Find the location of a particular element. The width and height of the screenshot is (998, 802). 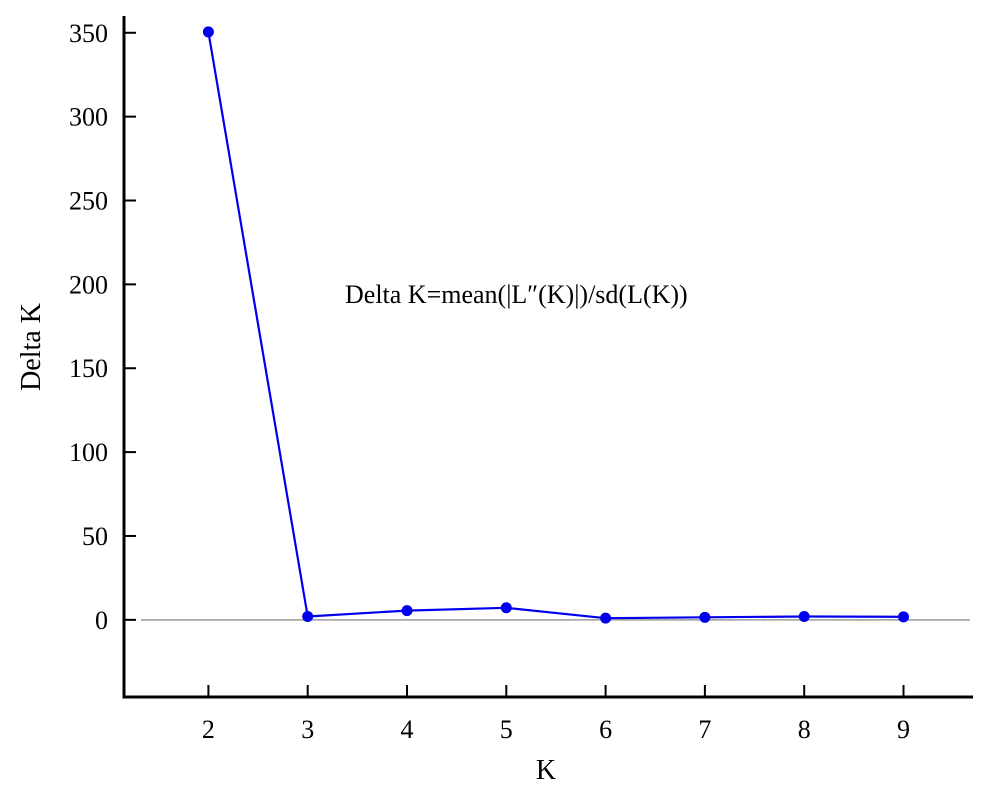

y-tick-label: 50 is located at coordinates (95, 536).